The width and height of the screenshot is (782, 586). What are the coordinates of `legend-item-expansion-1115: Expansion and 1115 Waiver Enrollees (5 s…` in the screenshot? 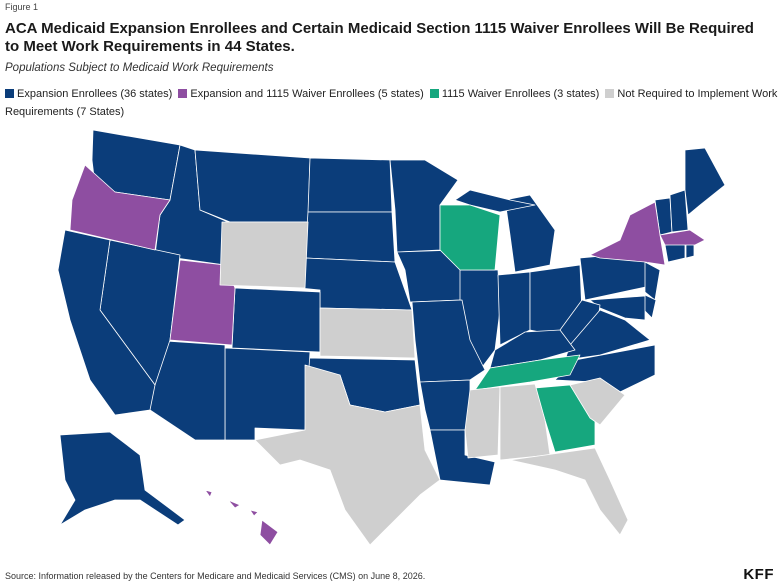 It's located at (299, 94).